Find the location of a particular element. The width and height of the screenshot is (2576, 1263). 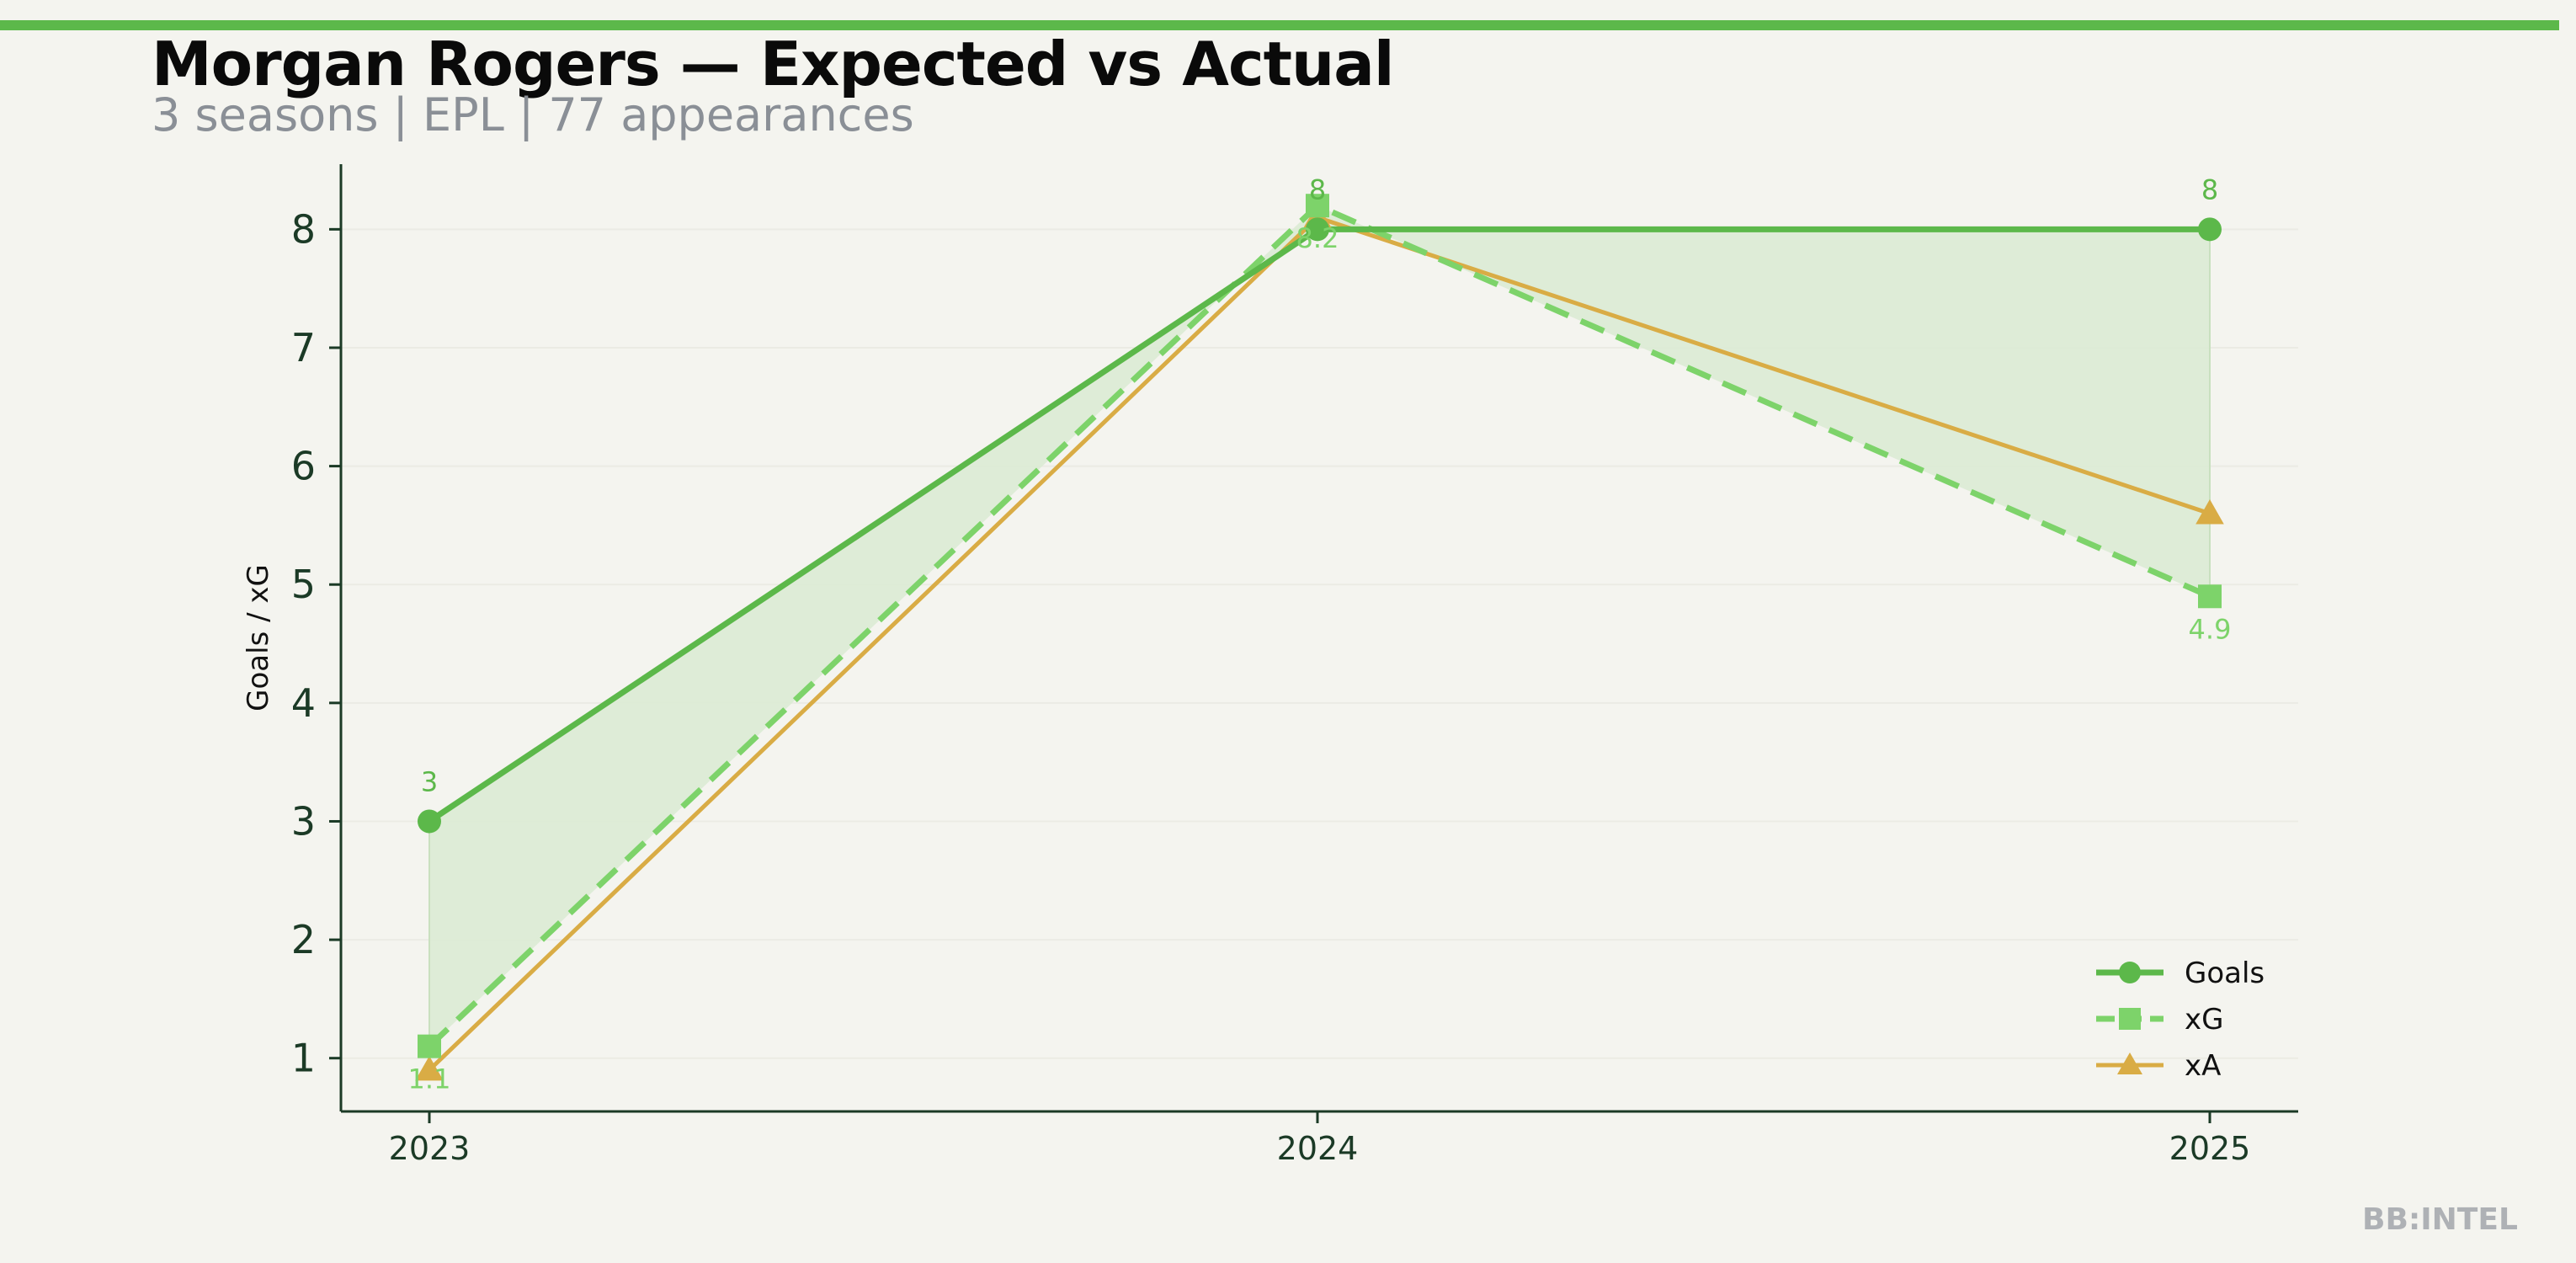

x-tick-label: 2025 is located at coordinates (2210, 1148).